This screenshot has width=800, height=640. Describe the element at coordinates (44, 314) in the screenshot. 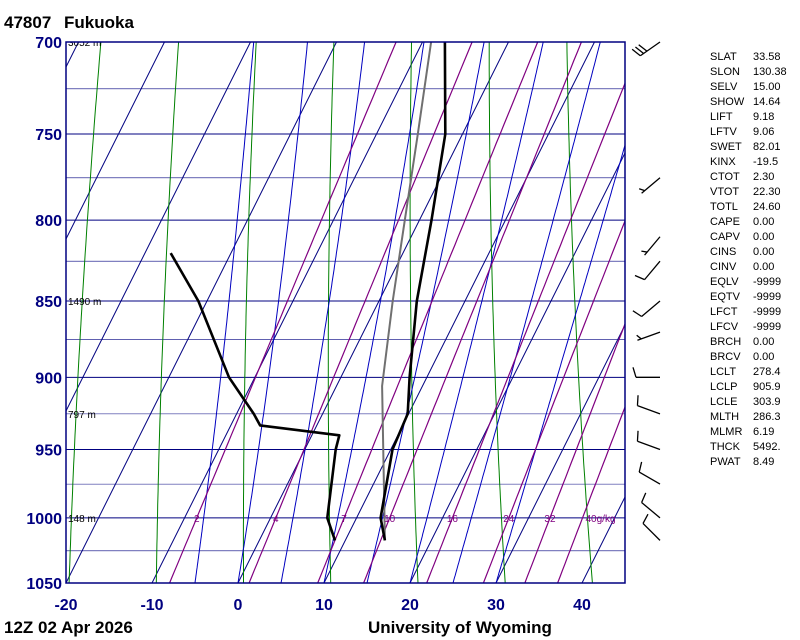

I see `pressure-axis: 700 750 800 850 900 950 1000 1050` at that location.